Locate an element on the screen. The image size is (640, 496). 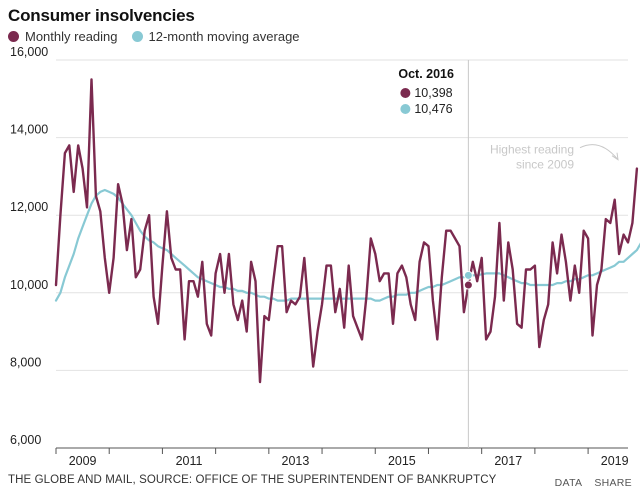
marker-average is located at coordinates (468, 275).